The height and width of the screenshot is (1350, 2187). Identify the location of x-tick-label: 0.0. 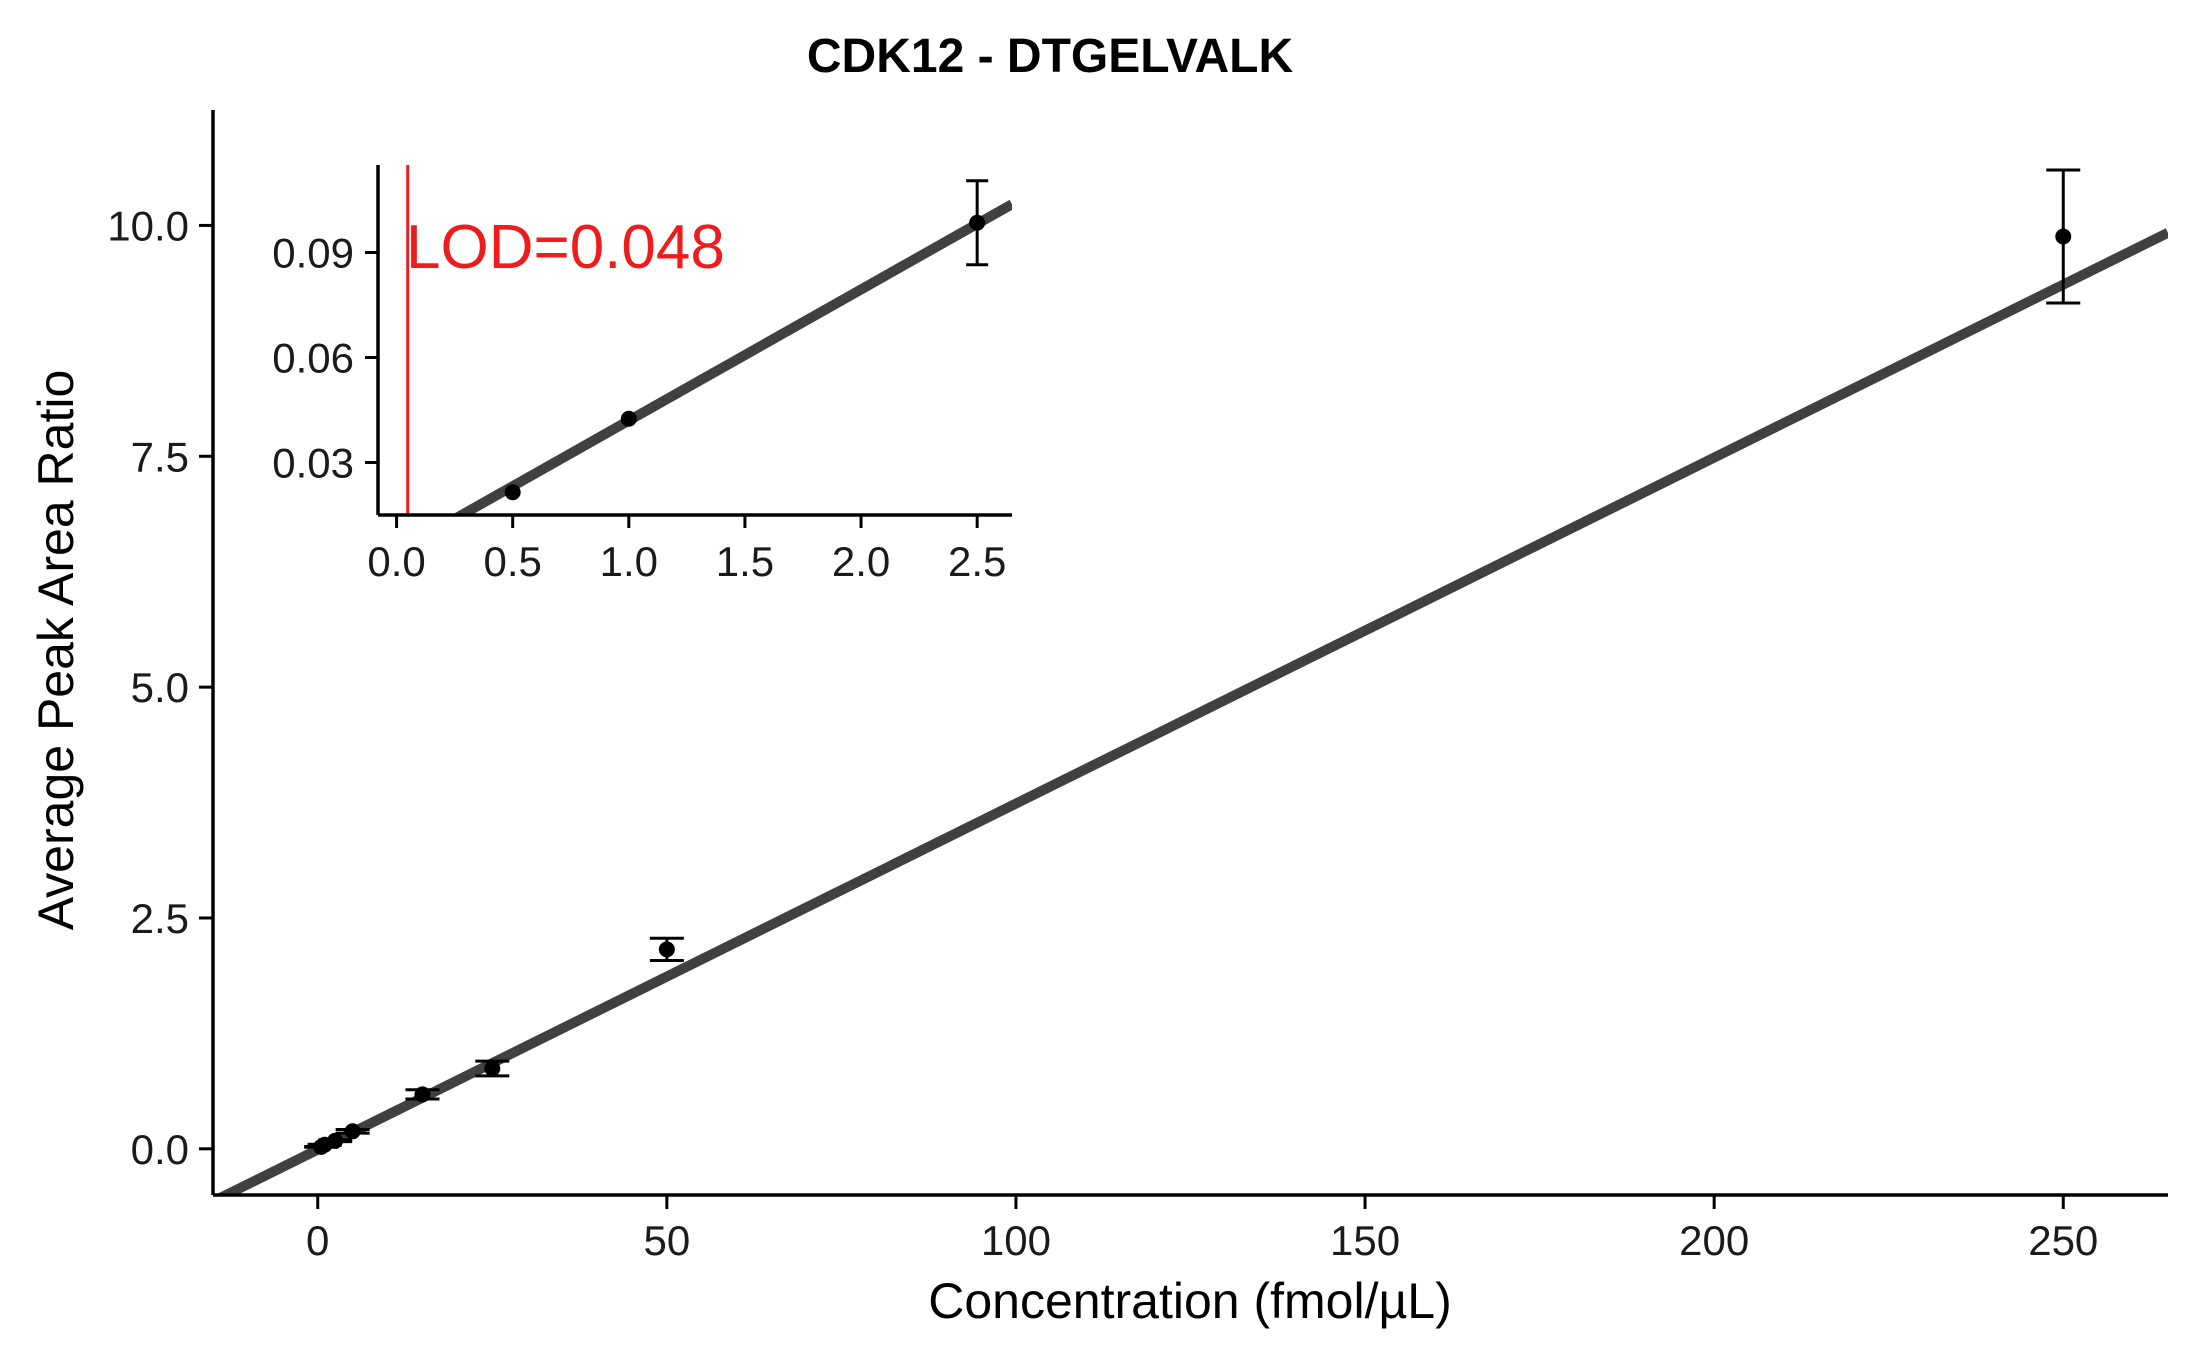
(396, 561).